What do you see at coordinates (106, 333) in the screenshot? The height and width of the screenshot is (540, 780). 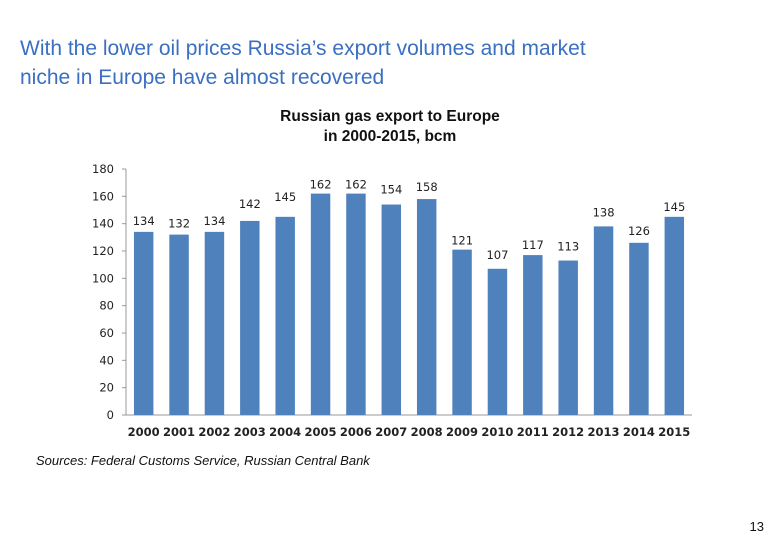 I see `y-tick-label: 60` at bounding box center [106, 333].